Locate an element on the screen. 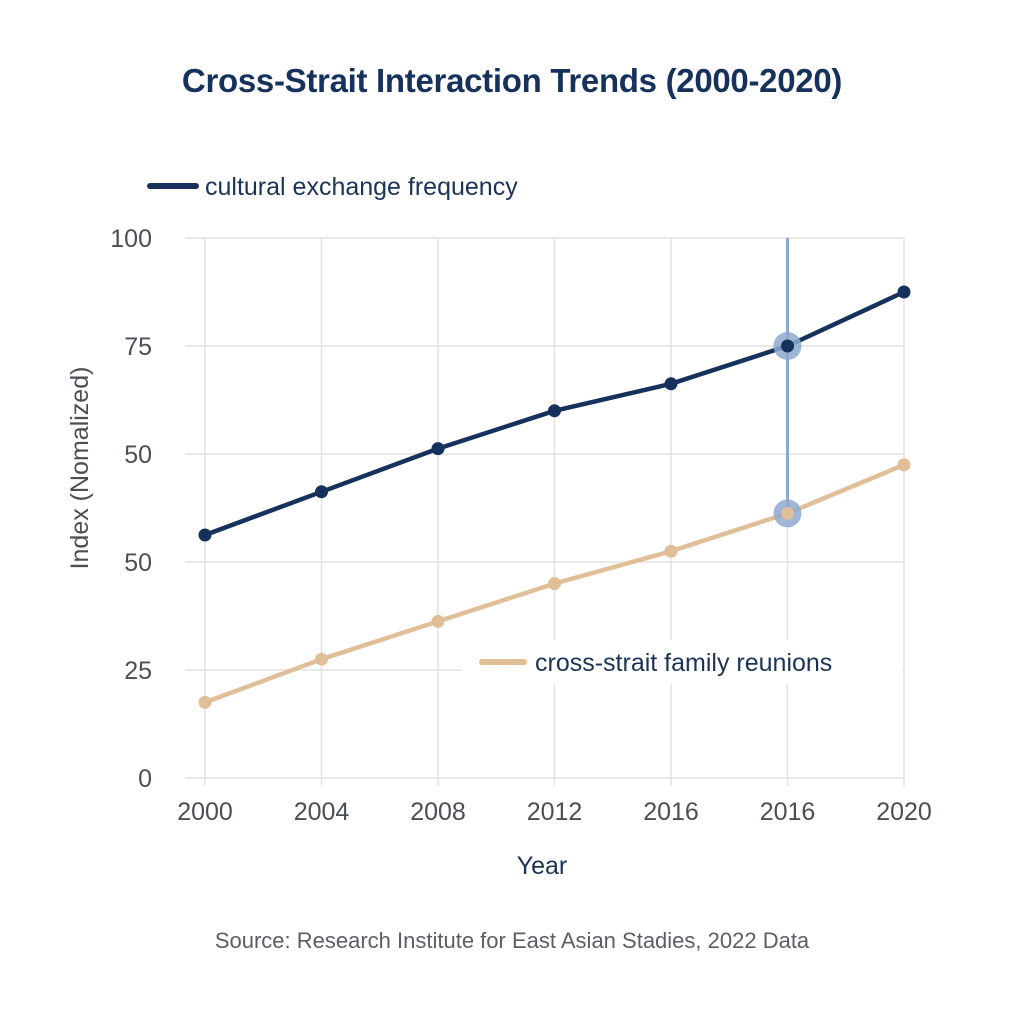  y-tick-label: 25 is located at coordinates (138, 671).